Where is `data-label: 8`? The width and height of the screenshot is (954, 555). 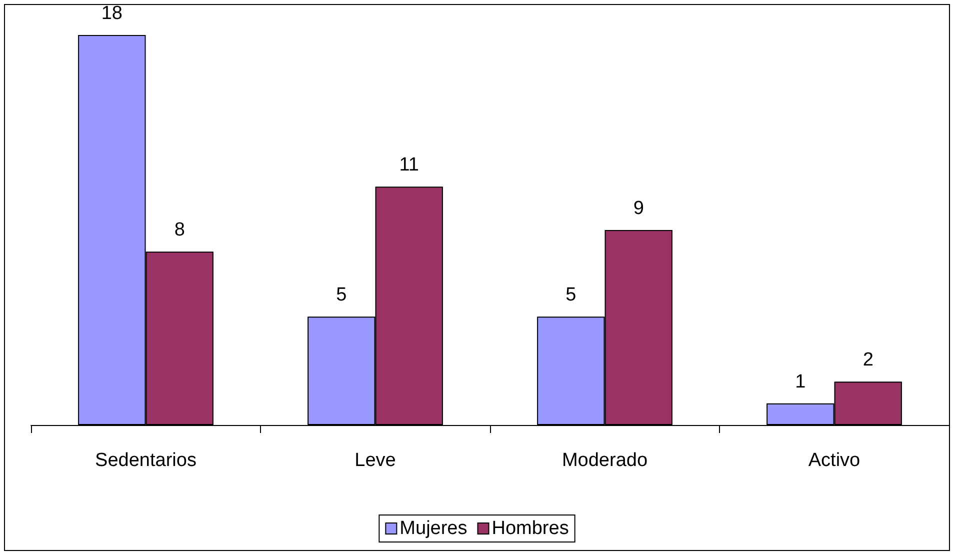
data-label: 8 is located at coordinates (179, 230).